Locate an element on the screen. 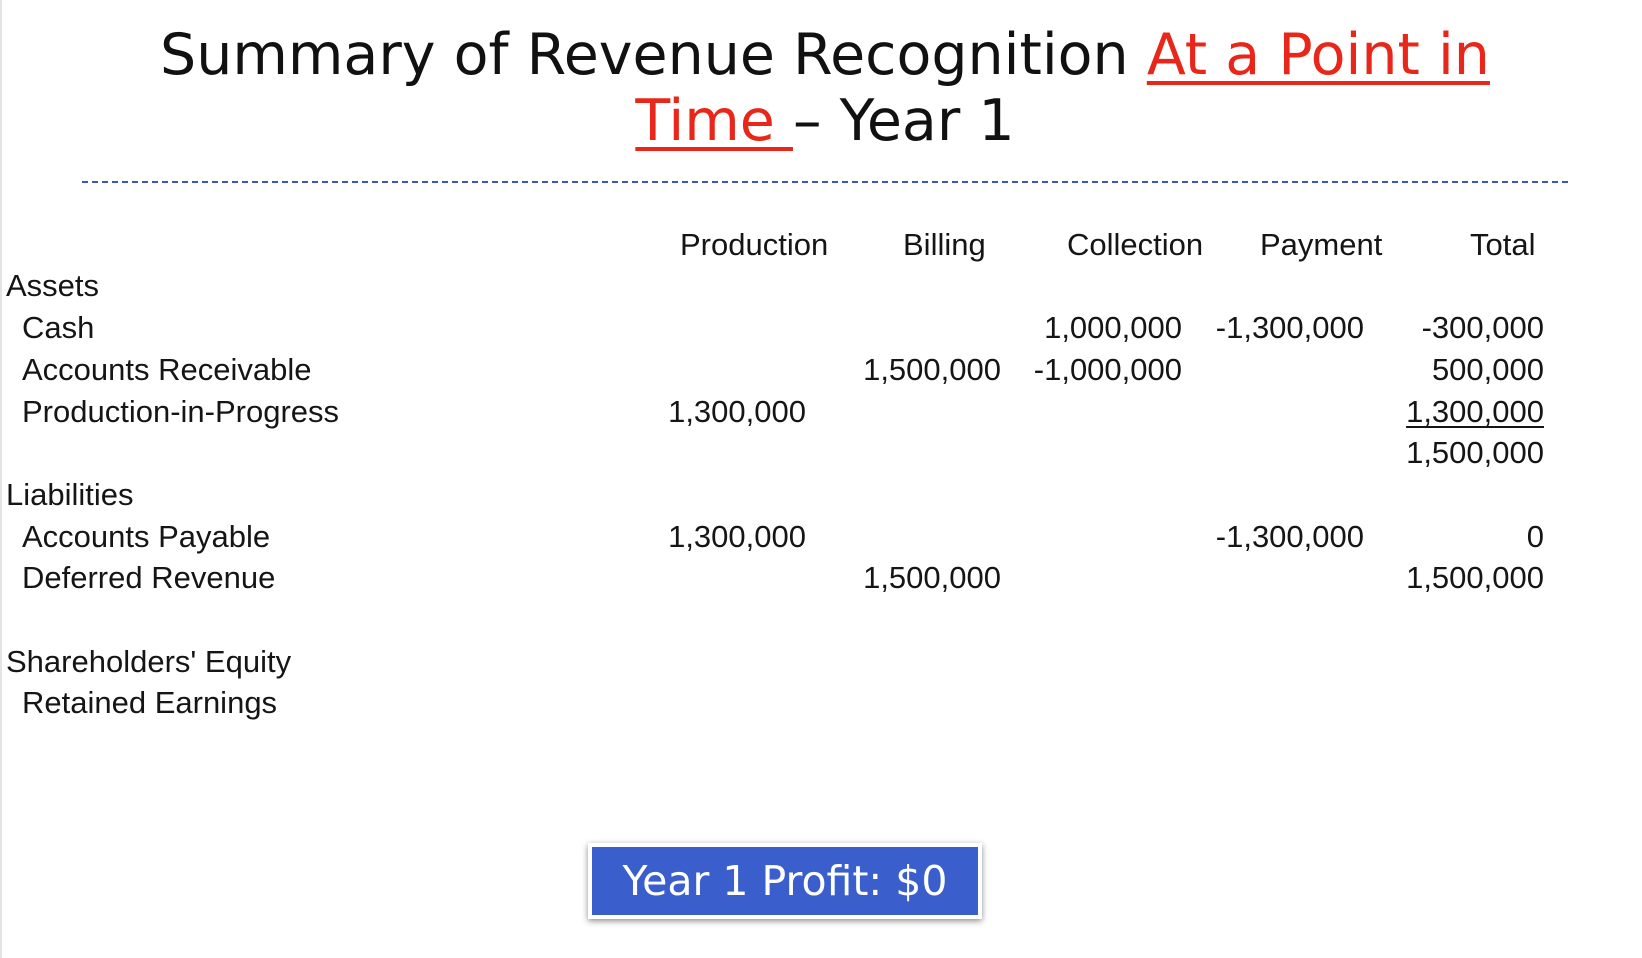  section-liabilities: Liabilities is located at coordinates (70, 494).